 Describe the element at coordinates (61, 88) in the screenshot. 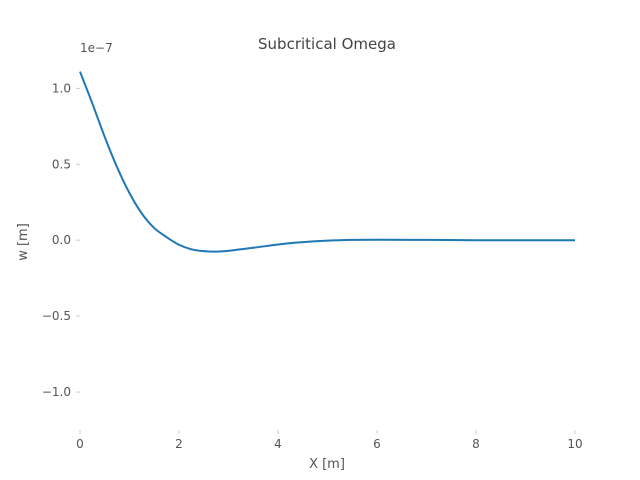

I see `y-tick-label: 1.0` at that location.